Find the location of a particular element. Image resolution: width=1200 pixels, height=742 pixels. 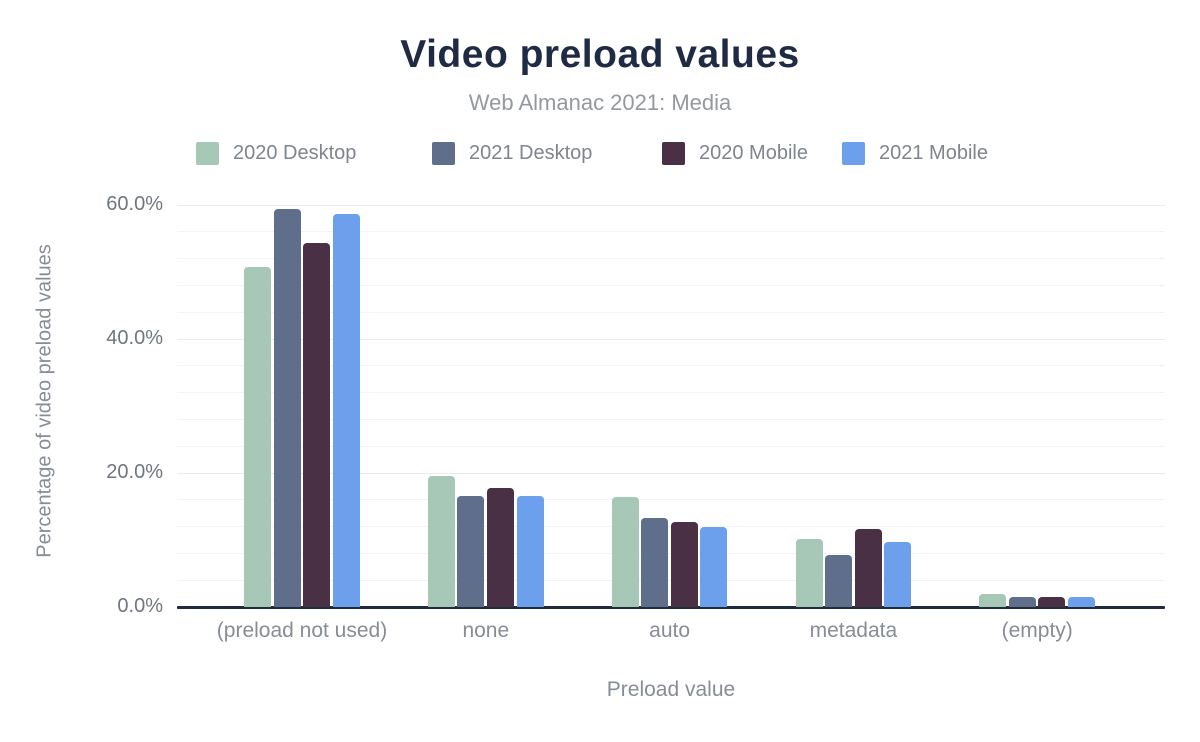

legend-label-2020-desktop: 2020 Desktop is located at coordinates (295, 153).